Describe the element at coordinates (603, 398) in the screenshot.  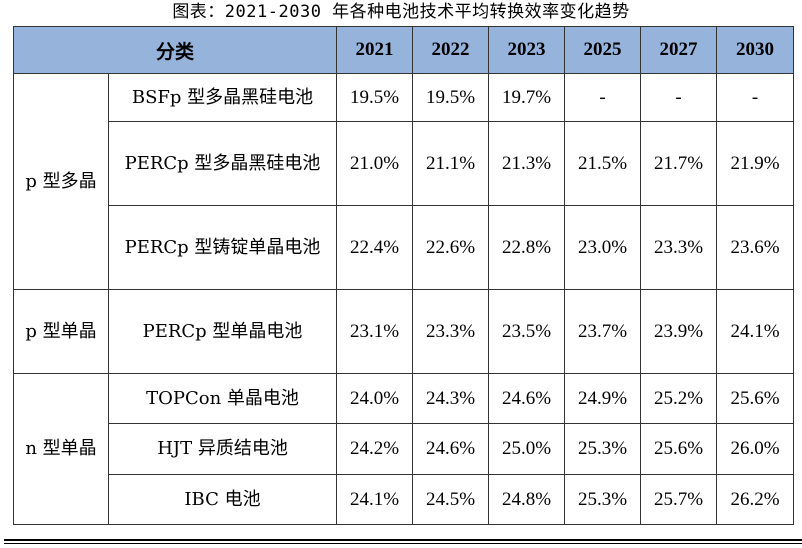
I see `cell-value: 24.9%` at that location.